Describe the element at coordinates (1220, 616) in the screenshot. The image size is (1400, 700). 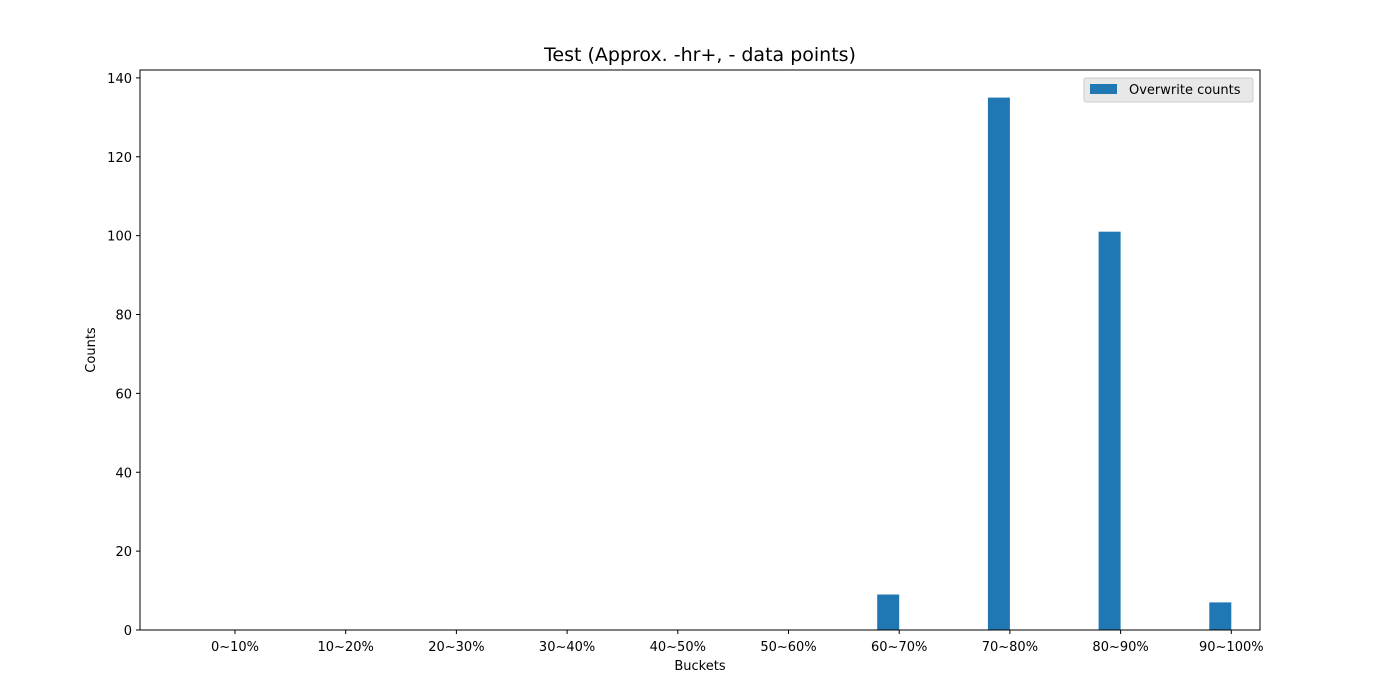
I see `bar-90~100%` at that location.